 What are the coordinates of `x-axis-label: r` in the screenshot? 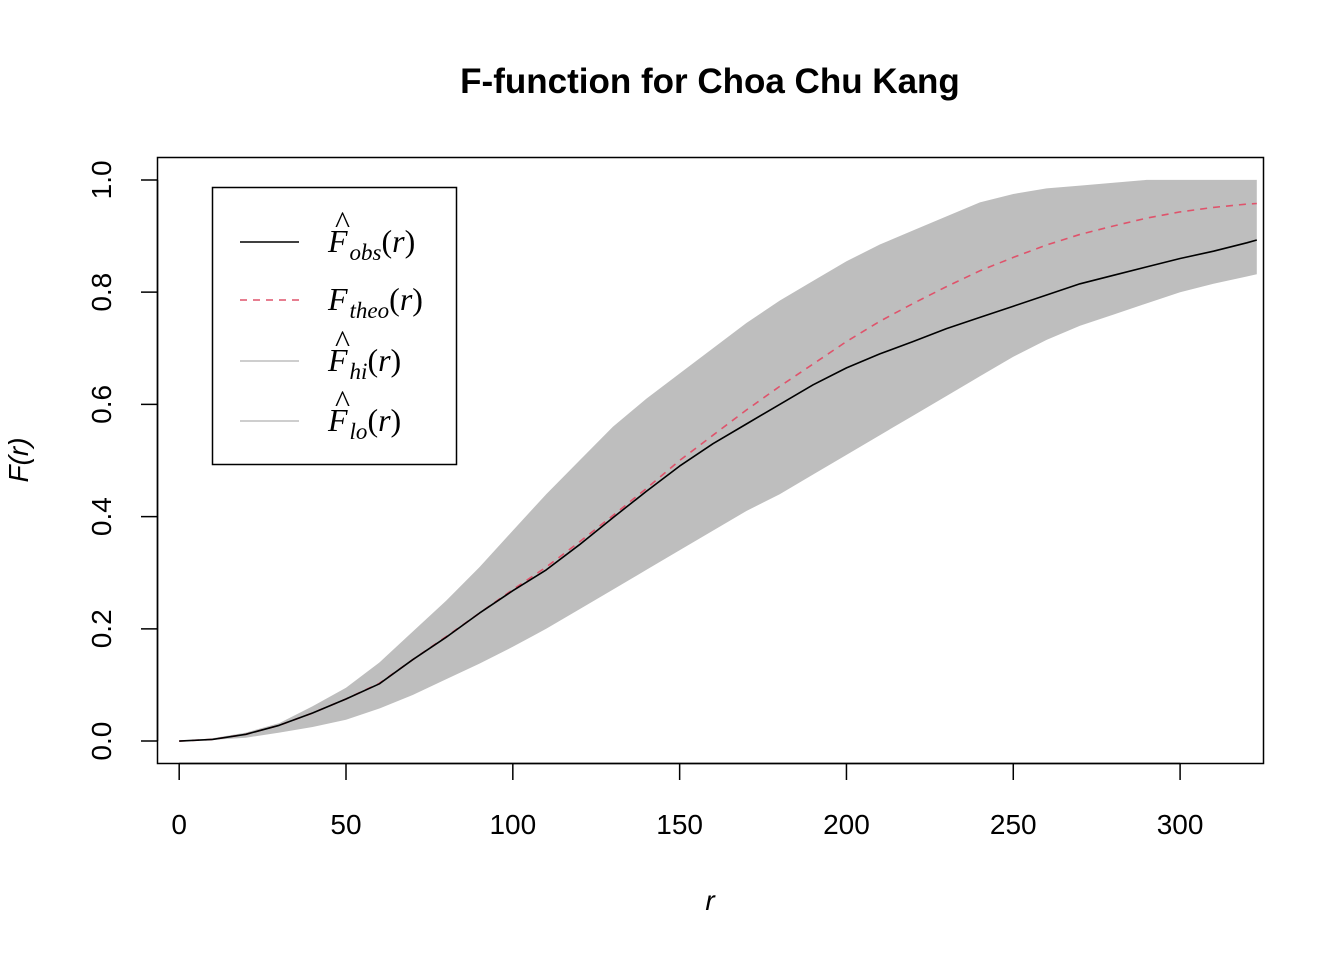 It's located at (710, 900).